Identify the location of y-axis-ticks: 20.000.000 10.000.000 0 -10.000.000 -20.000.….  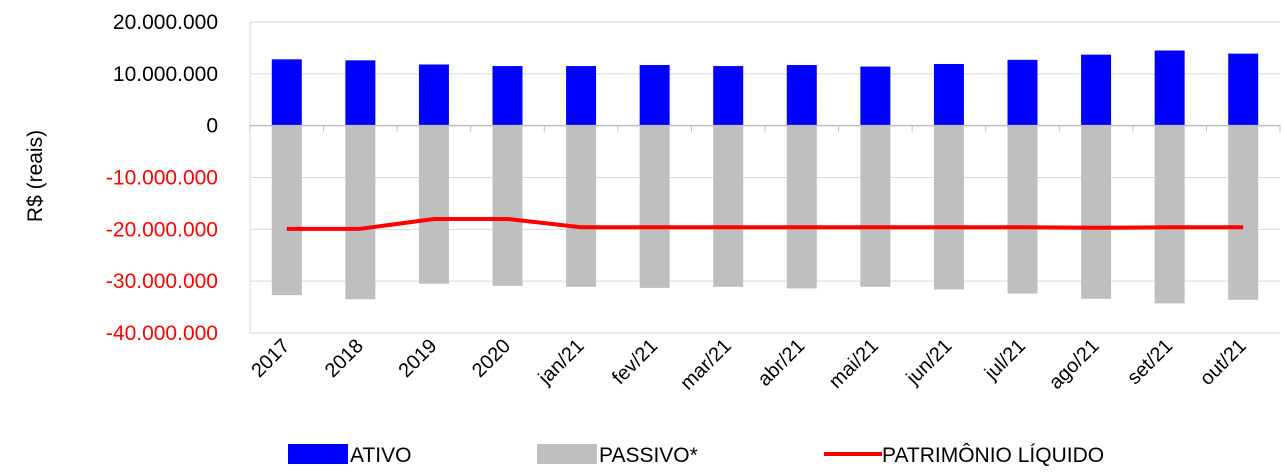
(162, 178).